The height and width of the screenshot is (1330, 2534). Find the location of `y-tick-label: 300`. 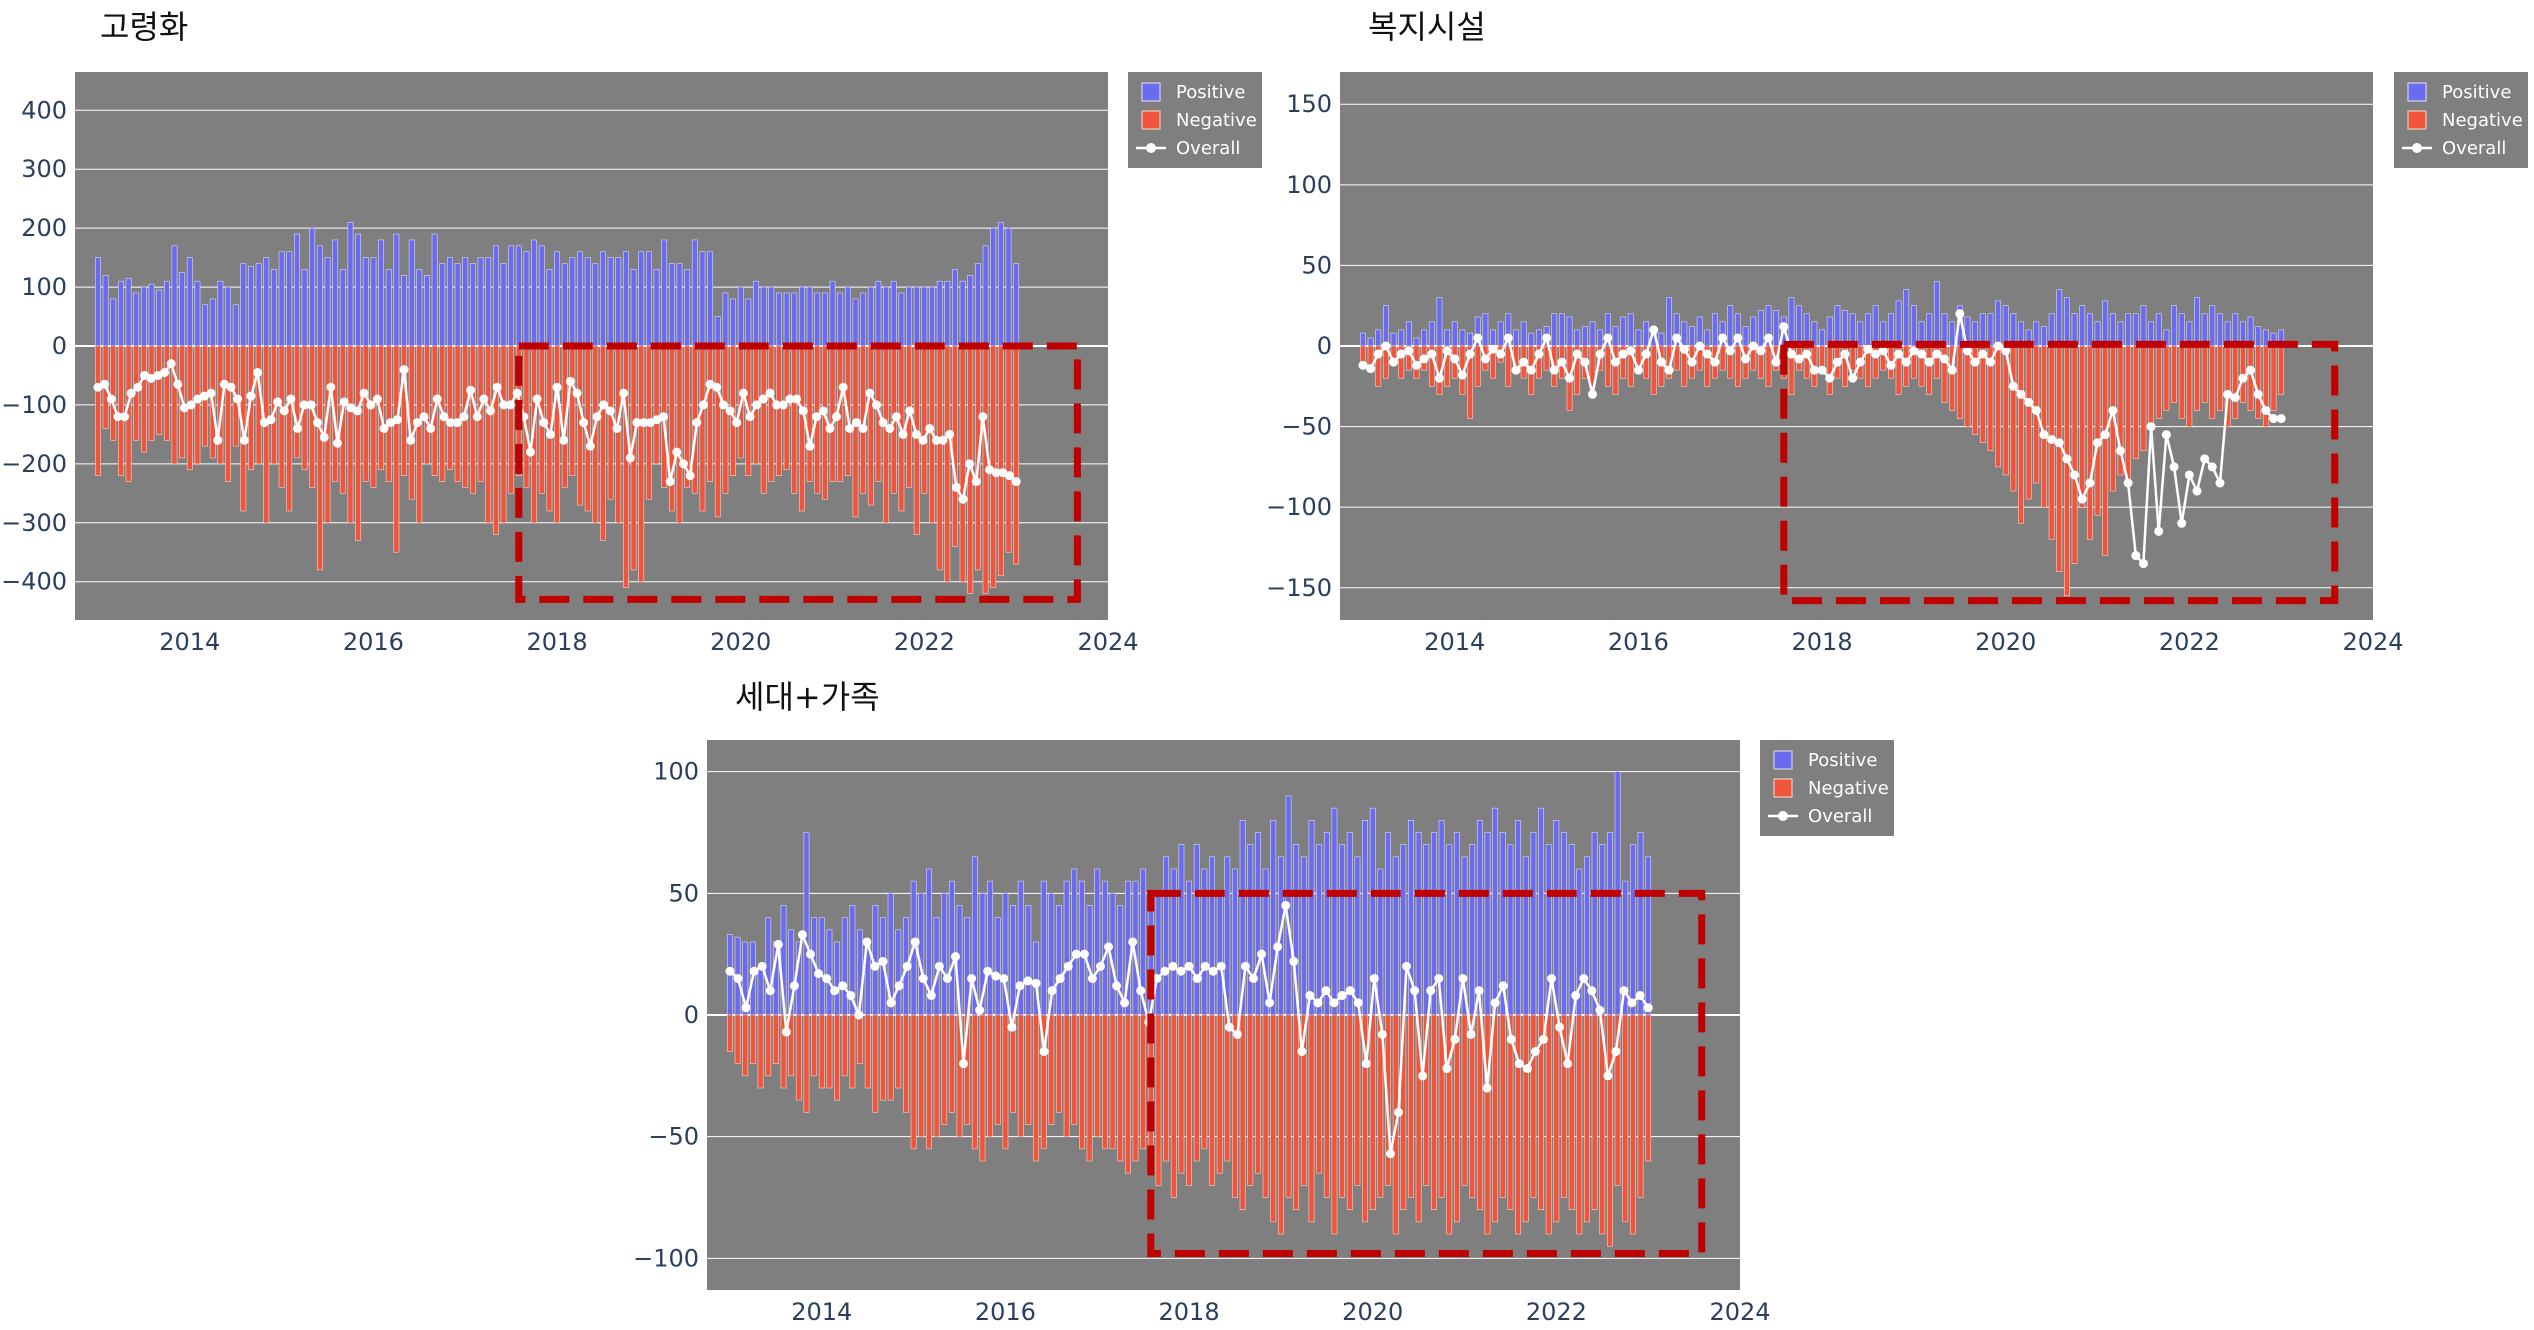

y-tick-label: 300 is located at coordinates (44, 169).